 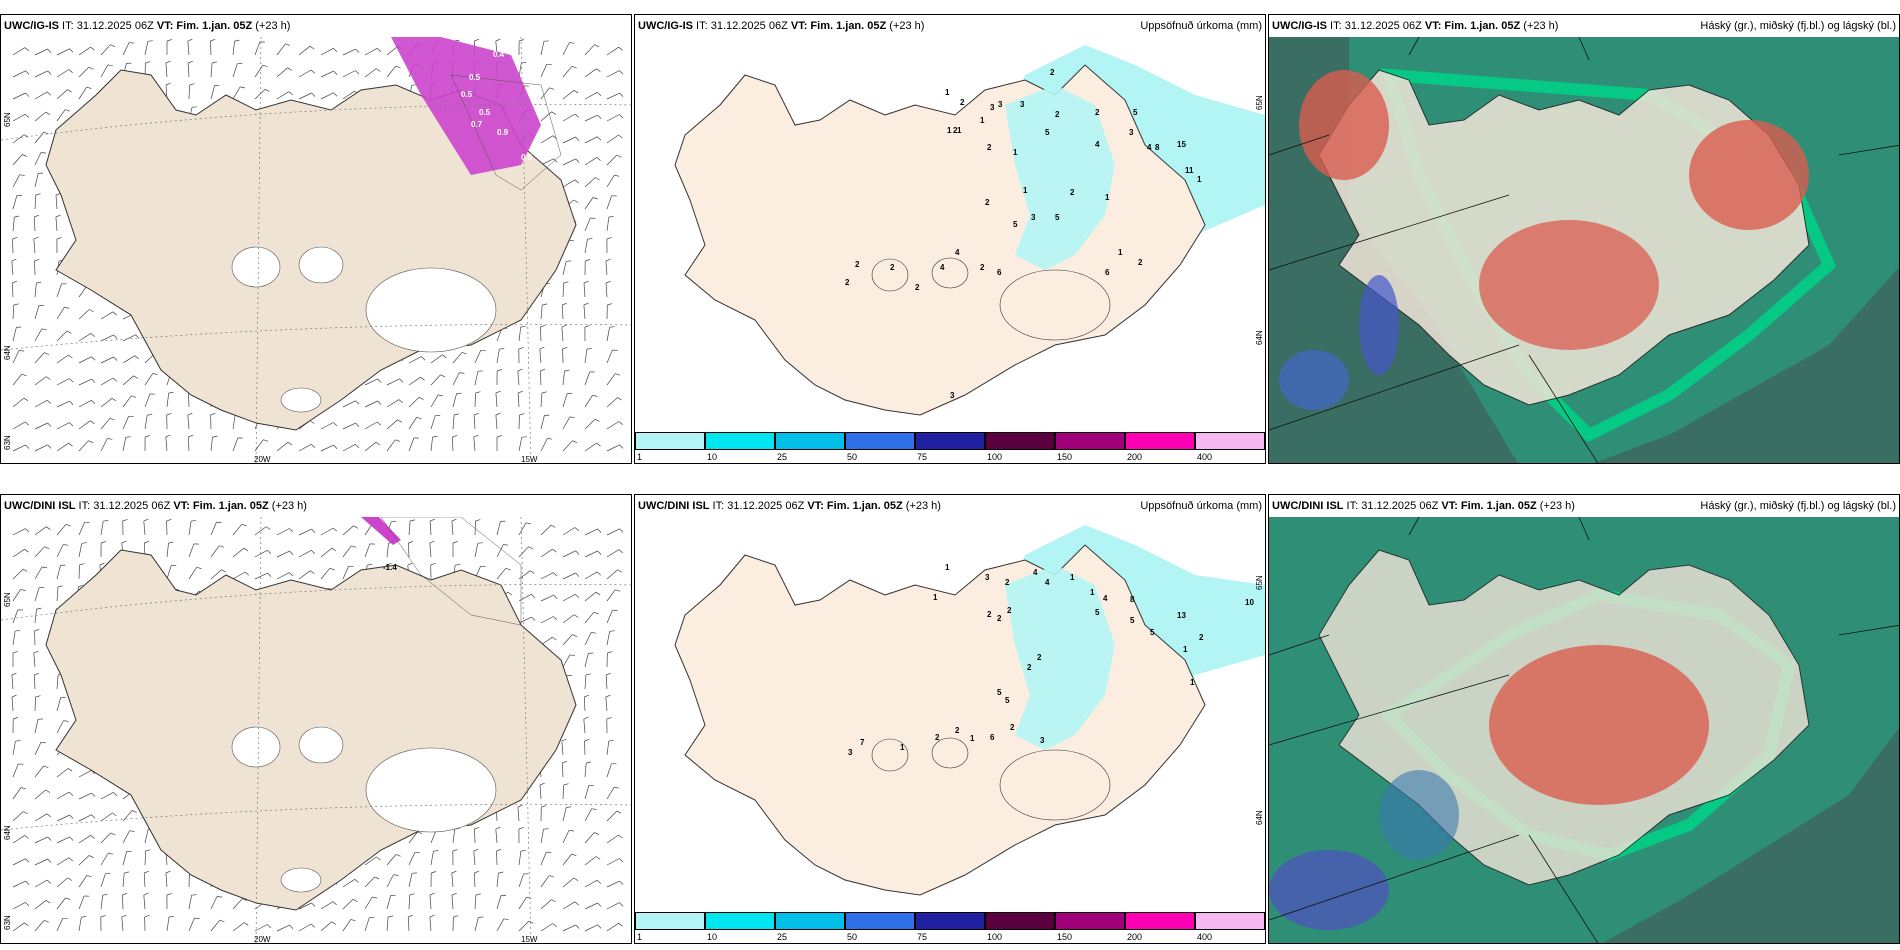 What do you see at coordinates (1105, 598) in the screenshot?
I see `precip-value-label: 4` at bounding box center [1105, 598].